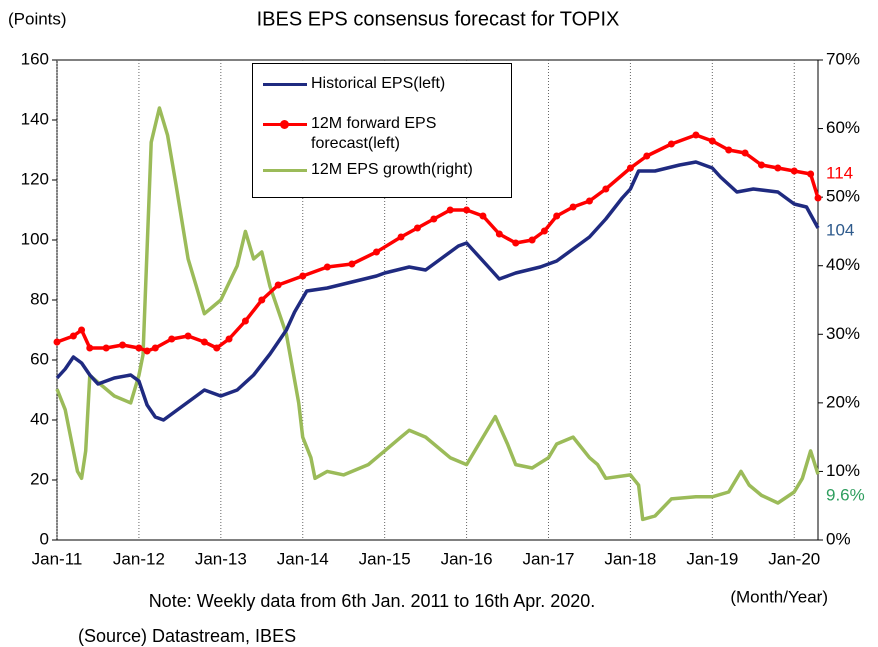 Image resolution: width=878 pixels, height=647 pixels. What do you see at coordinates (39, 358) in the screenshot?
I see `y-tick-label: 60` at bounding box center [39, 358].